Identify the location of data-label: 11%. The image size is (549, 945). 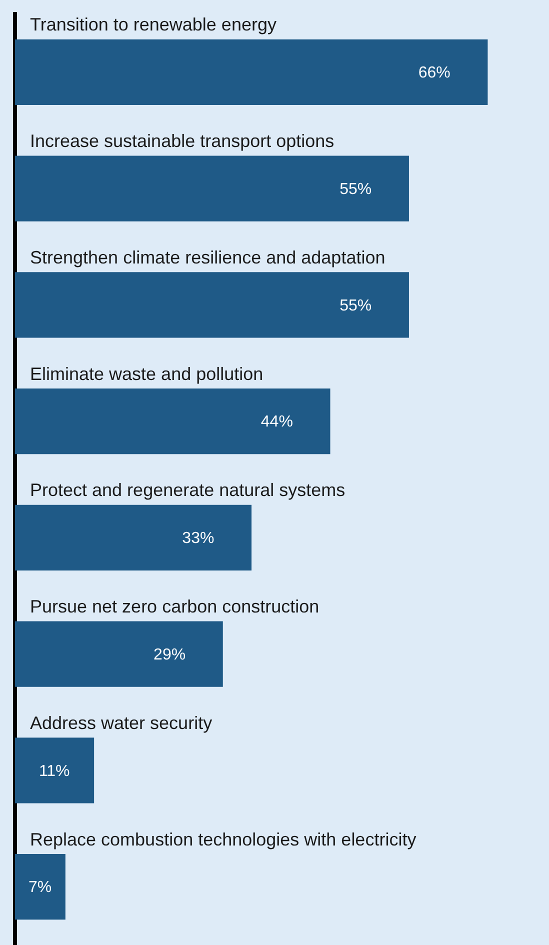
(54, 771).